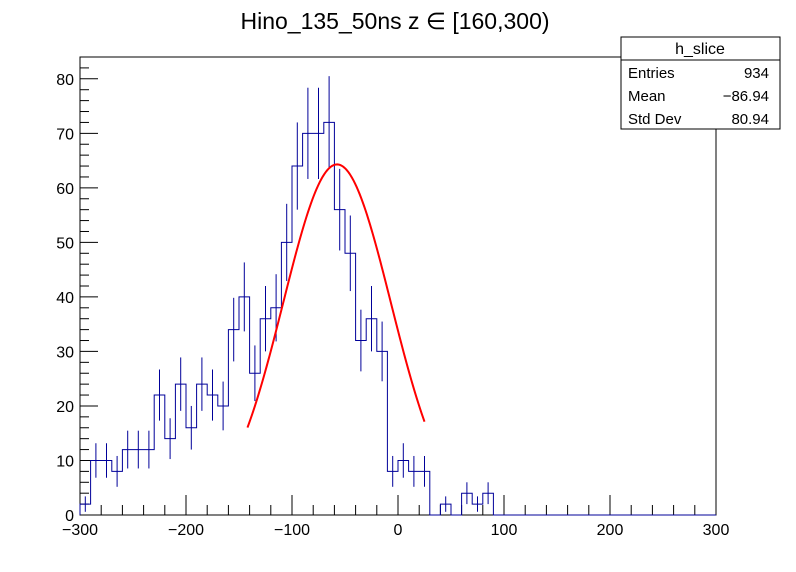  Describe the element at coordinates (394, 21) in the screenshot. I see `chart-title: Hino_135_50ns z ∈ [160,300)` at that location.